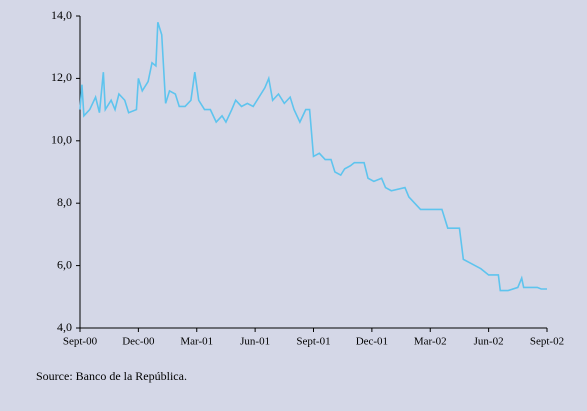 This screenshot has width=587, height=411. I want to click on x-tick-label: Mar-02, so click(430, 342).